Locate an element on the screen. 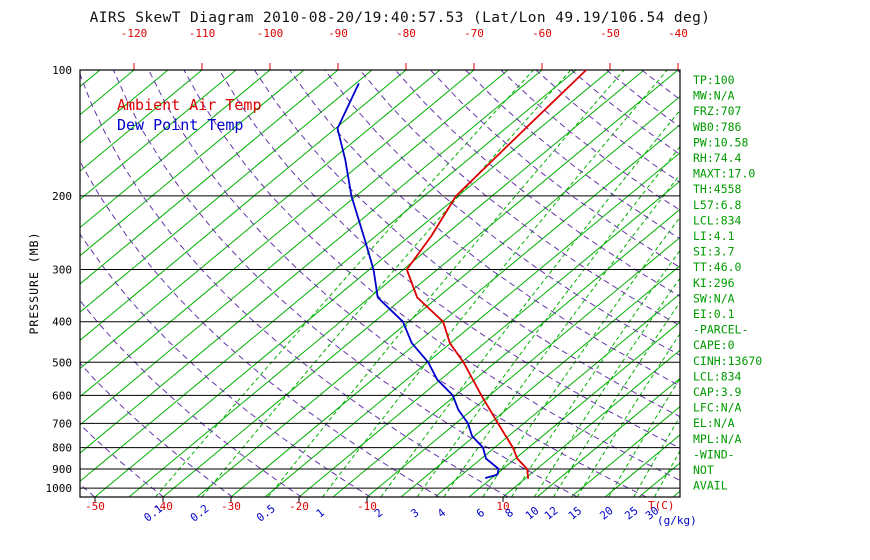  stat-line: EL:N/A is located at coordinates (714, 423).